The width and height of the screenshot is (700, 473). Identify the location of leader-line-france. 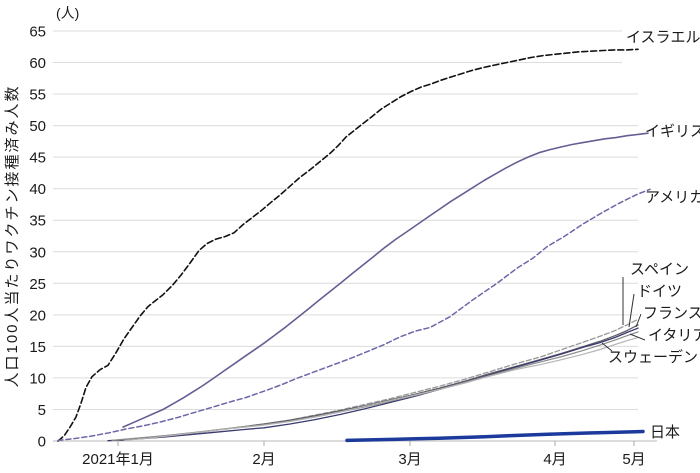
(638, 320).